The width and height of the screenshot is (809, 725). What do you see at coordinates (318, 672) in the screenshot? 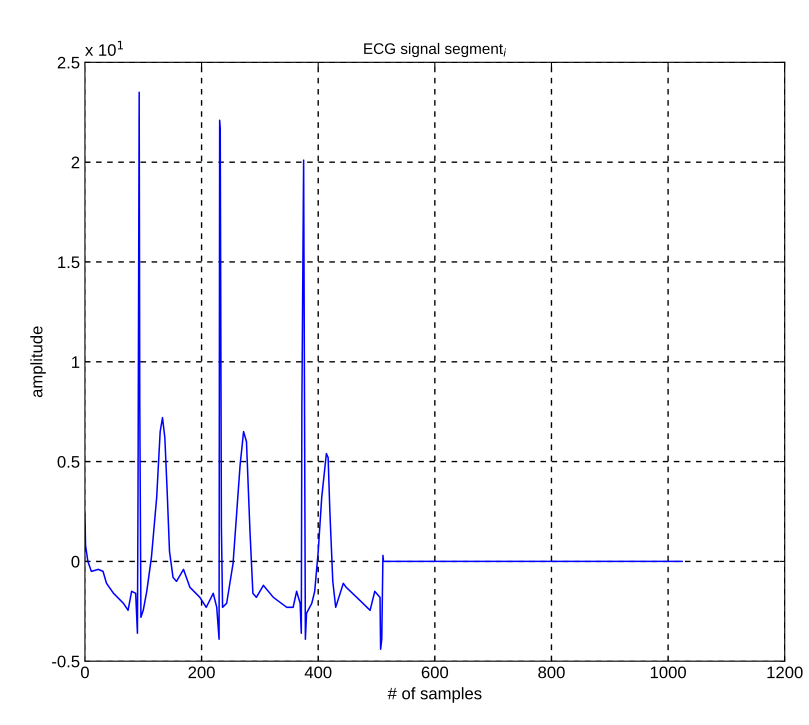
I see `x-tick-label: 400` at bounding box center [318, 672].